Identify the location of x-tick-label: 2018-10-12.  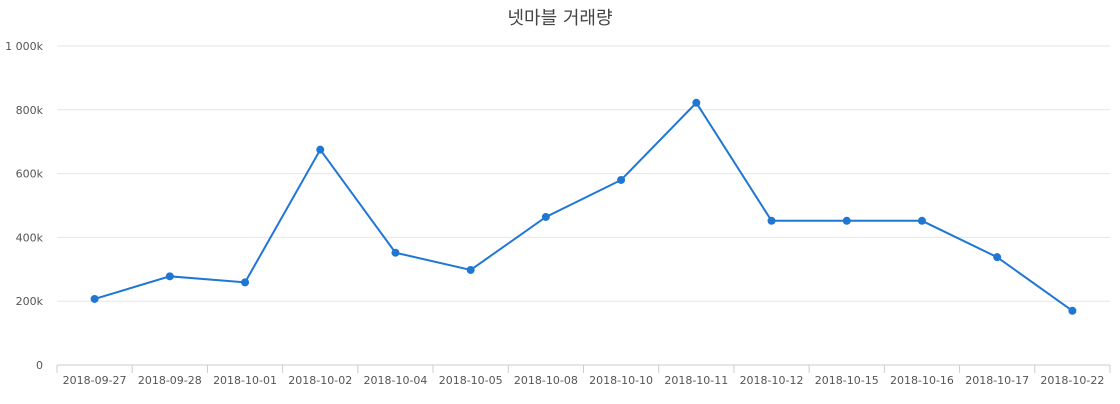
(772, 380).